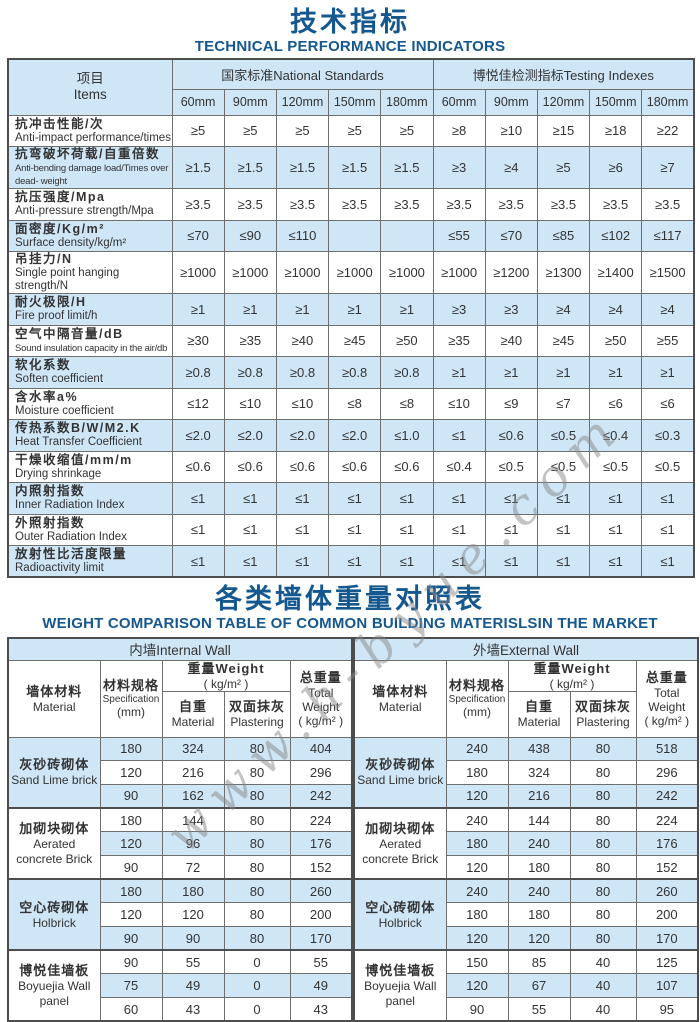 This screenshot has width=700, height=1022. What do you see at coordinates (350, 46) in the screenshot?
I see `section1-title-en: TECHNICAL PERFORMANCE INDICATORS` at bounding box center [350, 46].